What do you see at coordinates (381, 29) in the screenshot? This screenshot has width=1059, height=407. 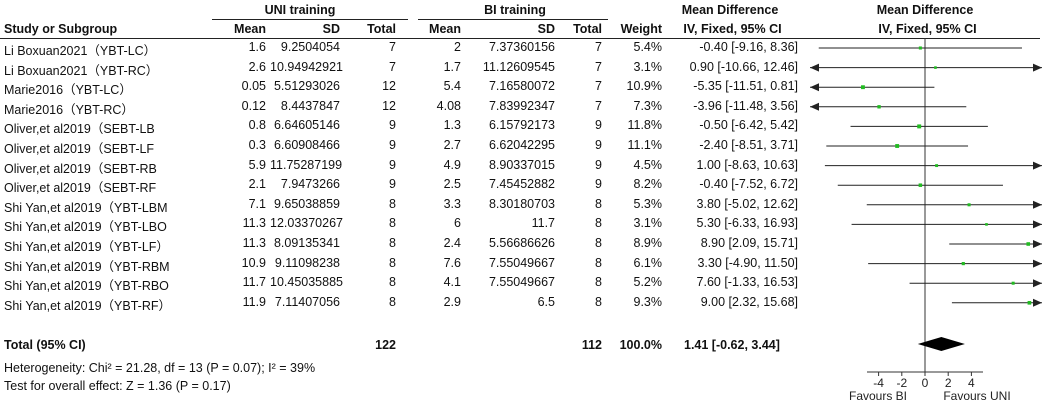 I see `col-total1-header: Total` at bounding box center [381, 29].